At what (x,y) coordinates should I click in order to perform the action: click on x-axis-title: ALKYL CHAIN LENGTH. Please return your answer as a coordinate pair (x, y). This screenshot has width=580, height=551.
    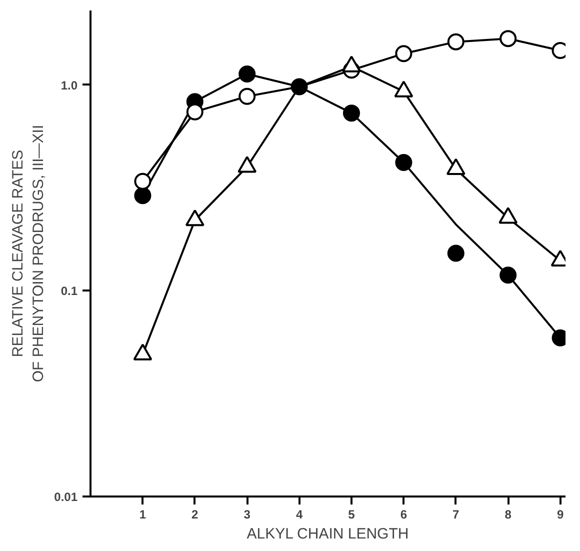
    Looking at the image, I should click on (327, 534).